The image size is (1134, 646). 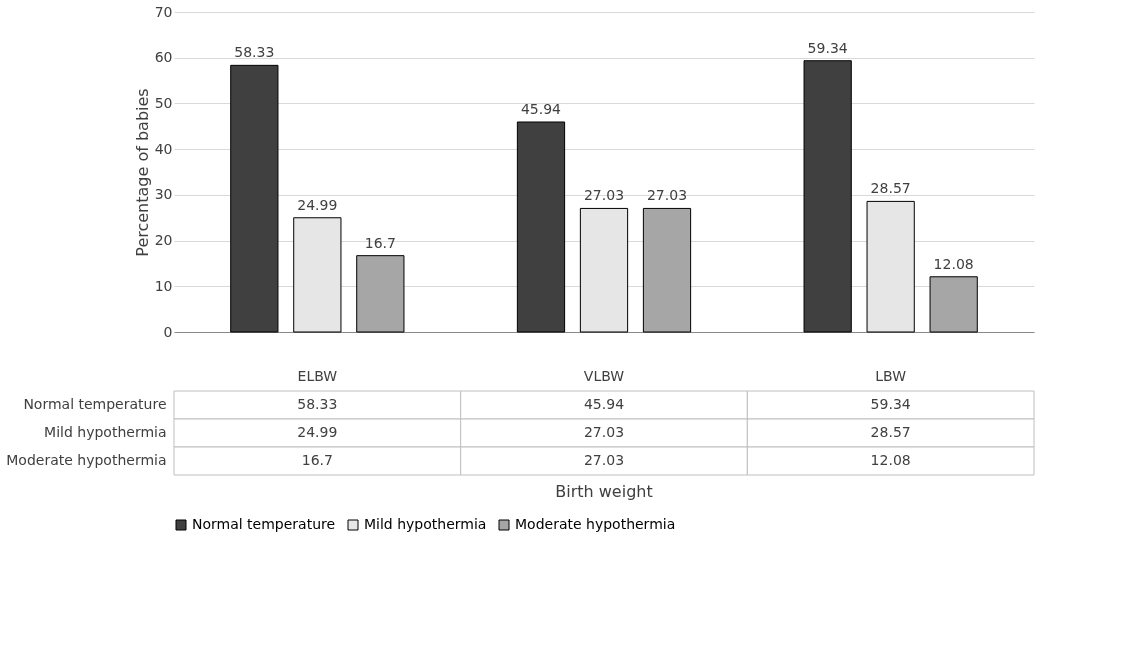 What do you see at coordinates (163, 240) in the screenshot?
I see `y-tick-label: 20` at bounding box center [163, 240].